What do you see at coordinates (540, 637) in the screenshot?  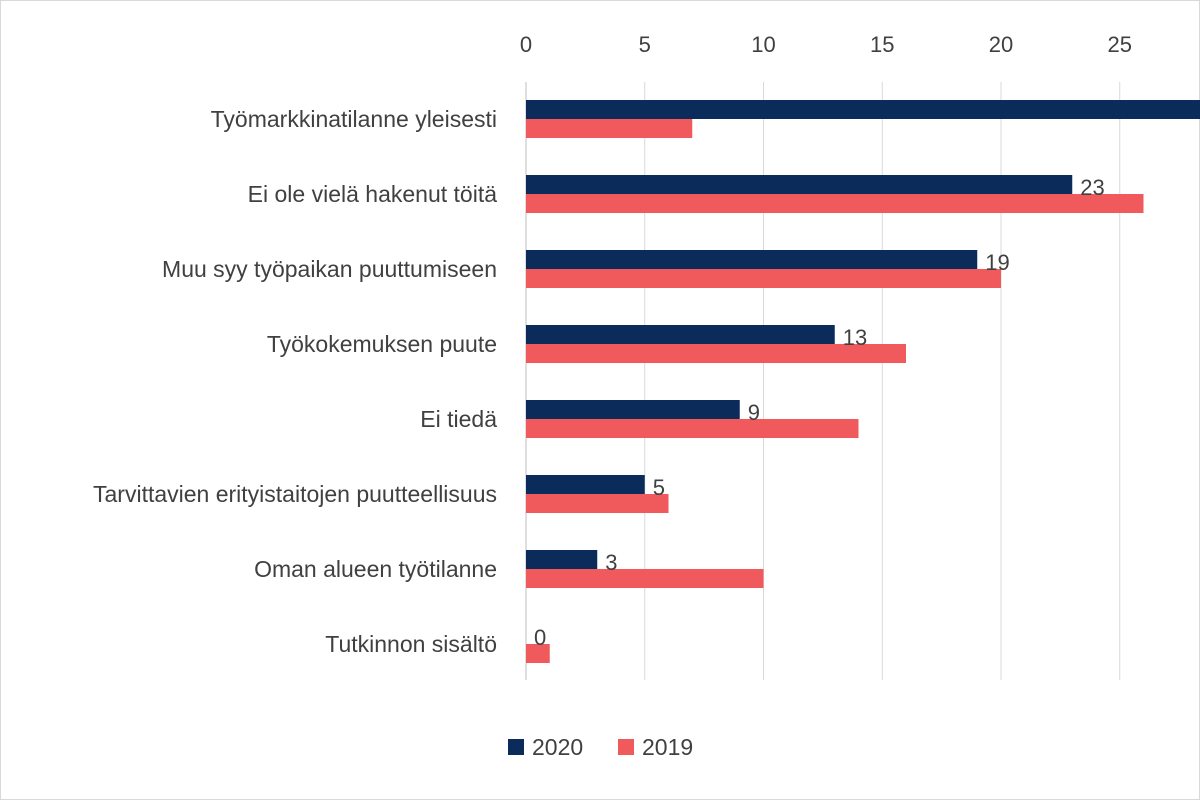 I see `data-label-2020: 0` at bounding box center [540, 637].